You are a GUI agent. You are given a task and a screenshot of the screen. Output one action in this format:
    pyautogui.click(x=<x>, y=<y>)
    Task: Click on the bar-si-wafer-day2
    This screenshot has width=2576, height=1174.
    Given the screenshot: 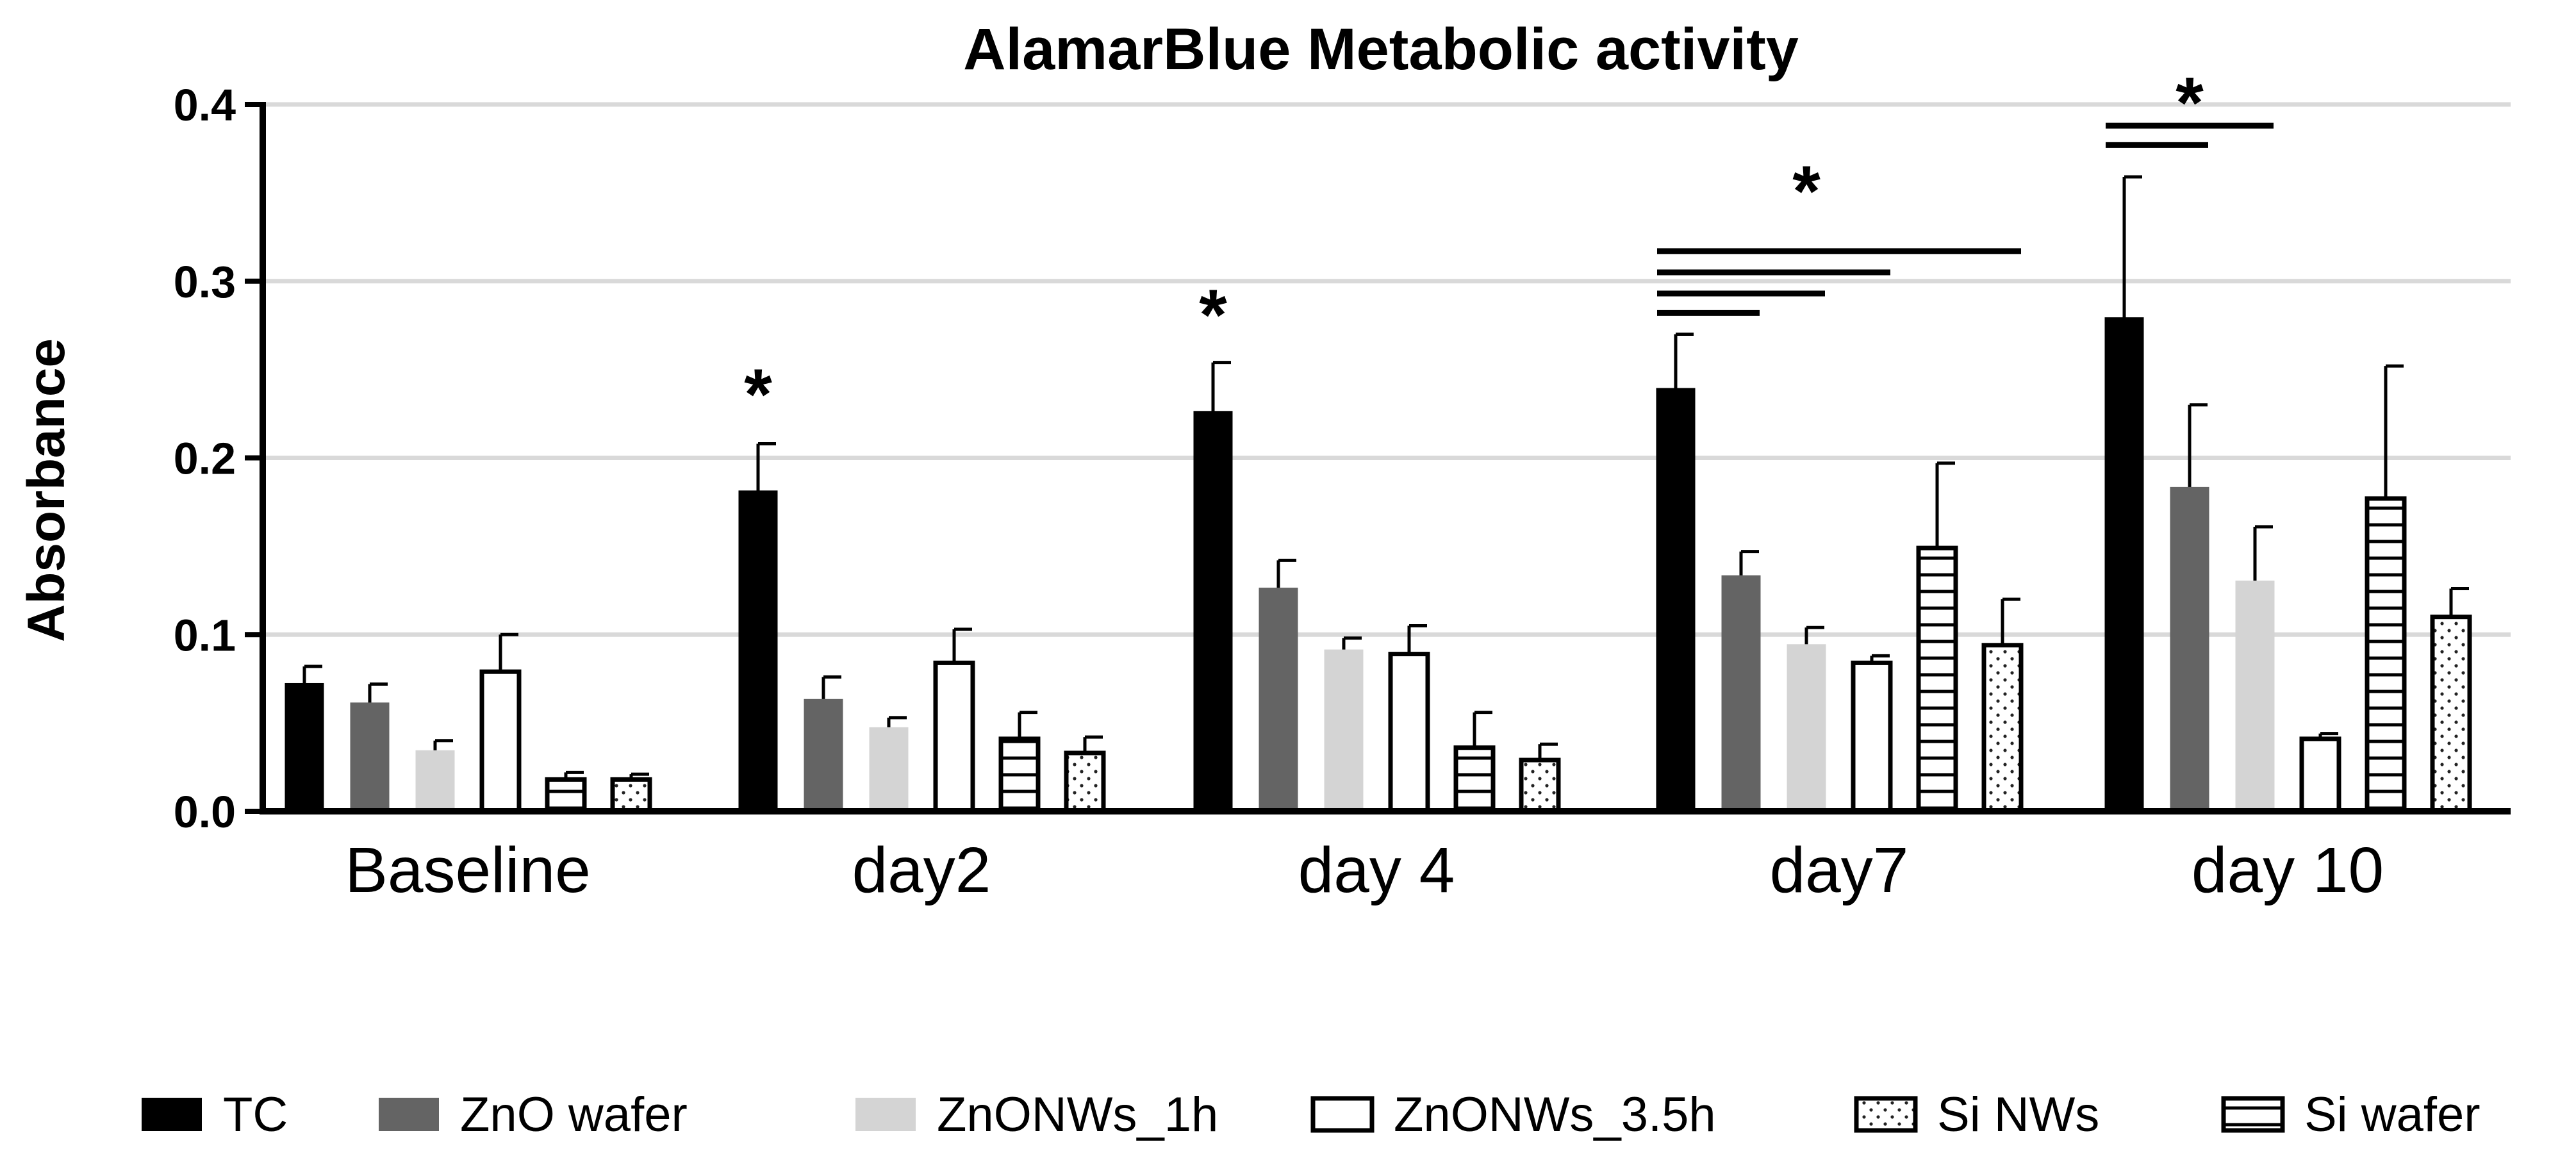 What is the action you would take?
    pyautogui.click(x=1019, y=775)
    